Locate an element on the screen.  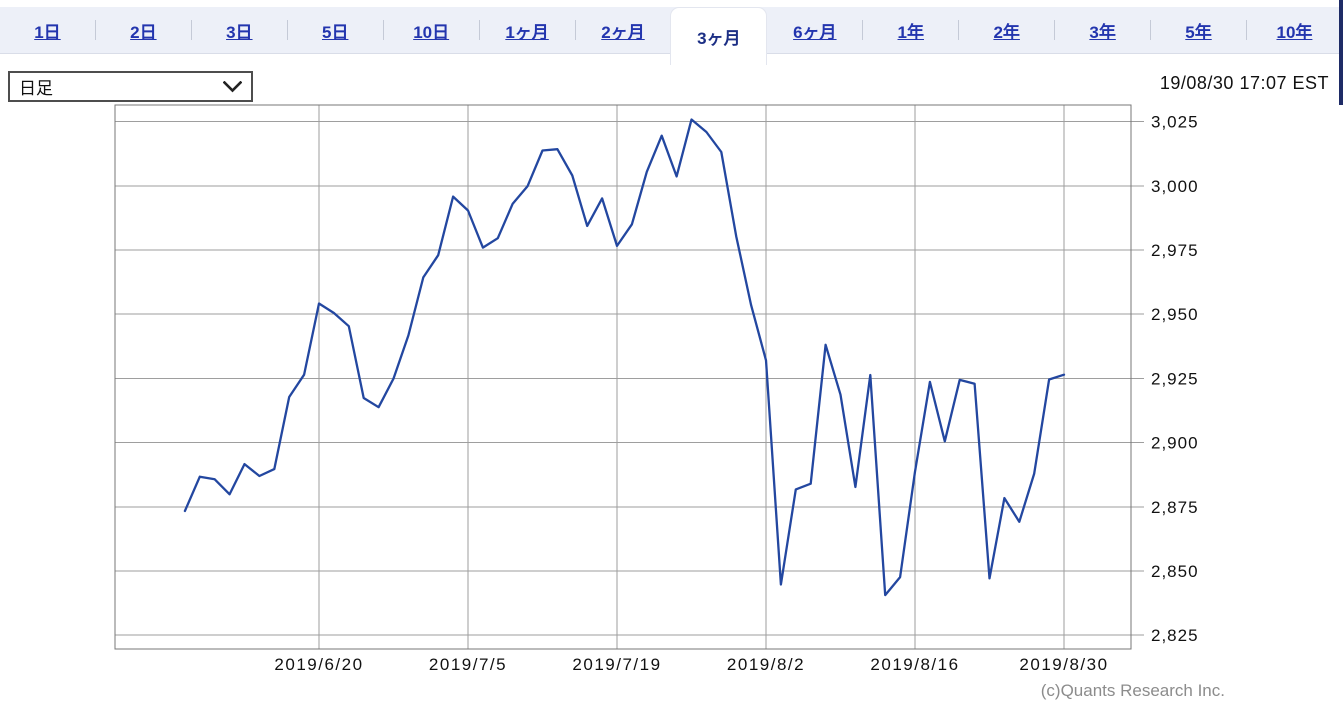
tab-period-9: 6ヶ月 is located at coordinates (814, 30).